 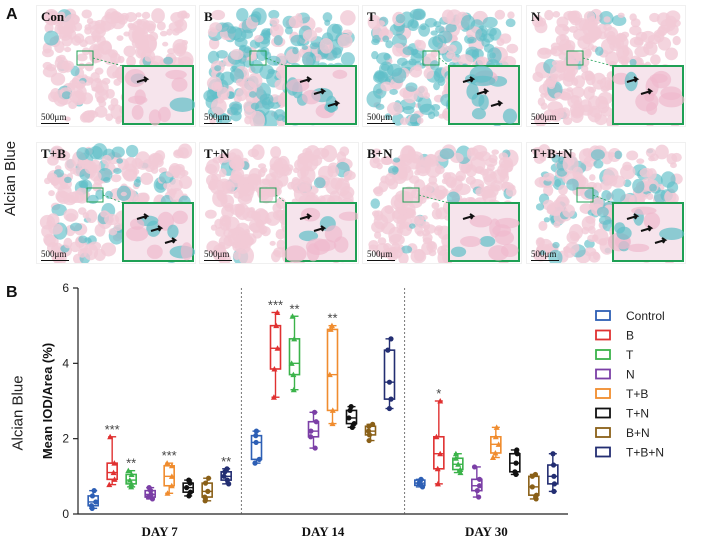 What do you see at coordinates (645, 316) in the screenshot?
I see `legend-label: Control` at bounding box center [645, 316].